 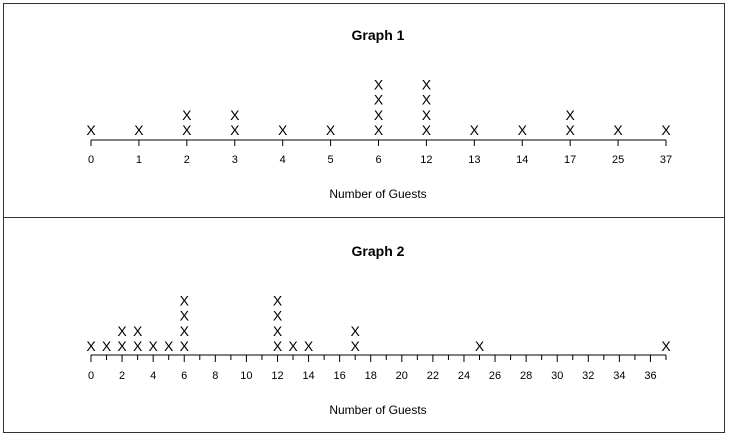 I want to click on graph-2-tick-label: 2, so click(x=122, y=376).